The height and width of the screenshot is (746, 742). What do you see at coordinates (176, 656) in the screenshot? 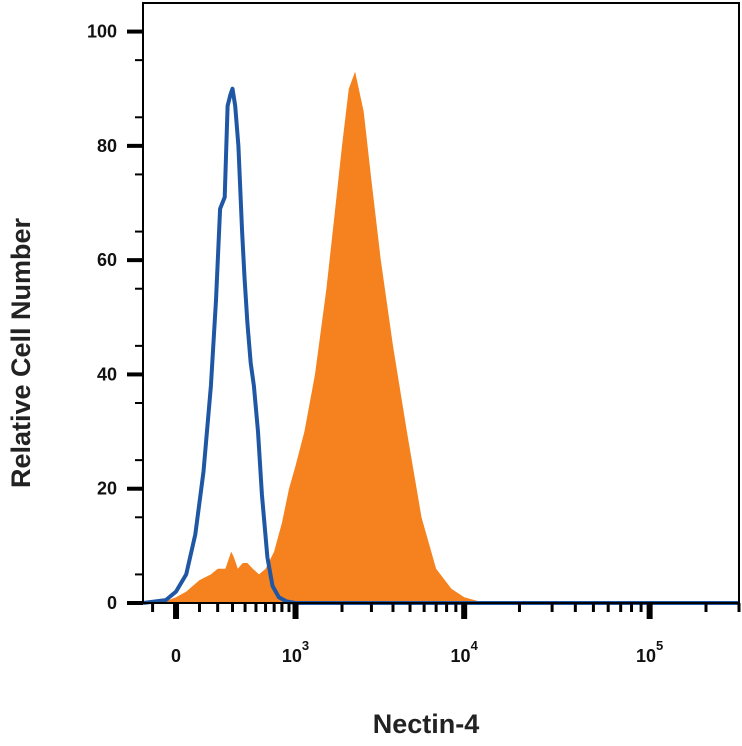
I see `x-tick-label: 0` at bounding box center [176, 656].